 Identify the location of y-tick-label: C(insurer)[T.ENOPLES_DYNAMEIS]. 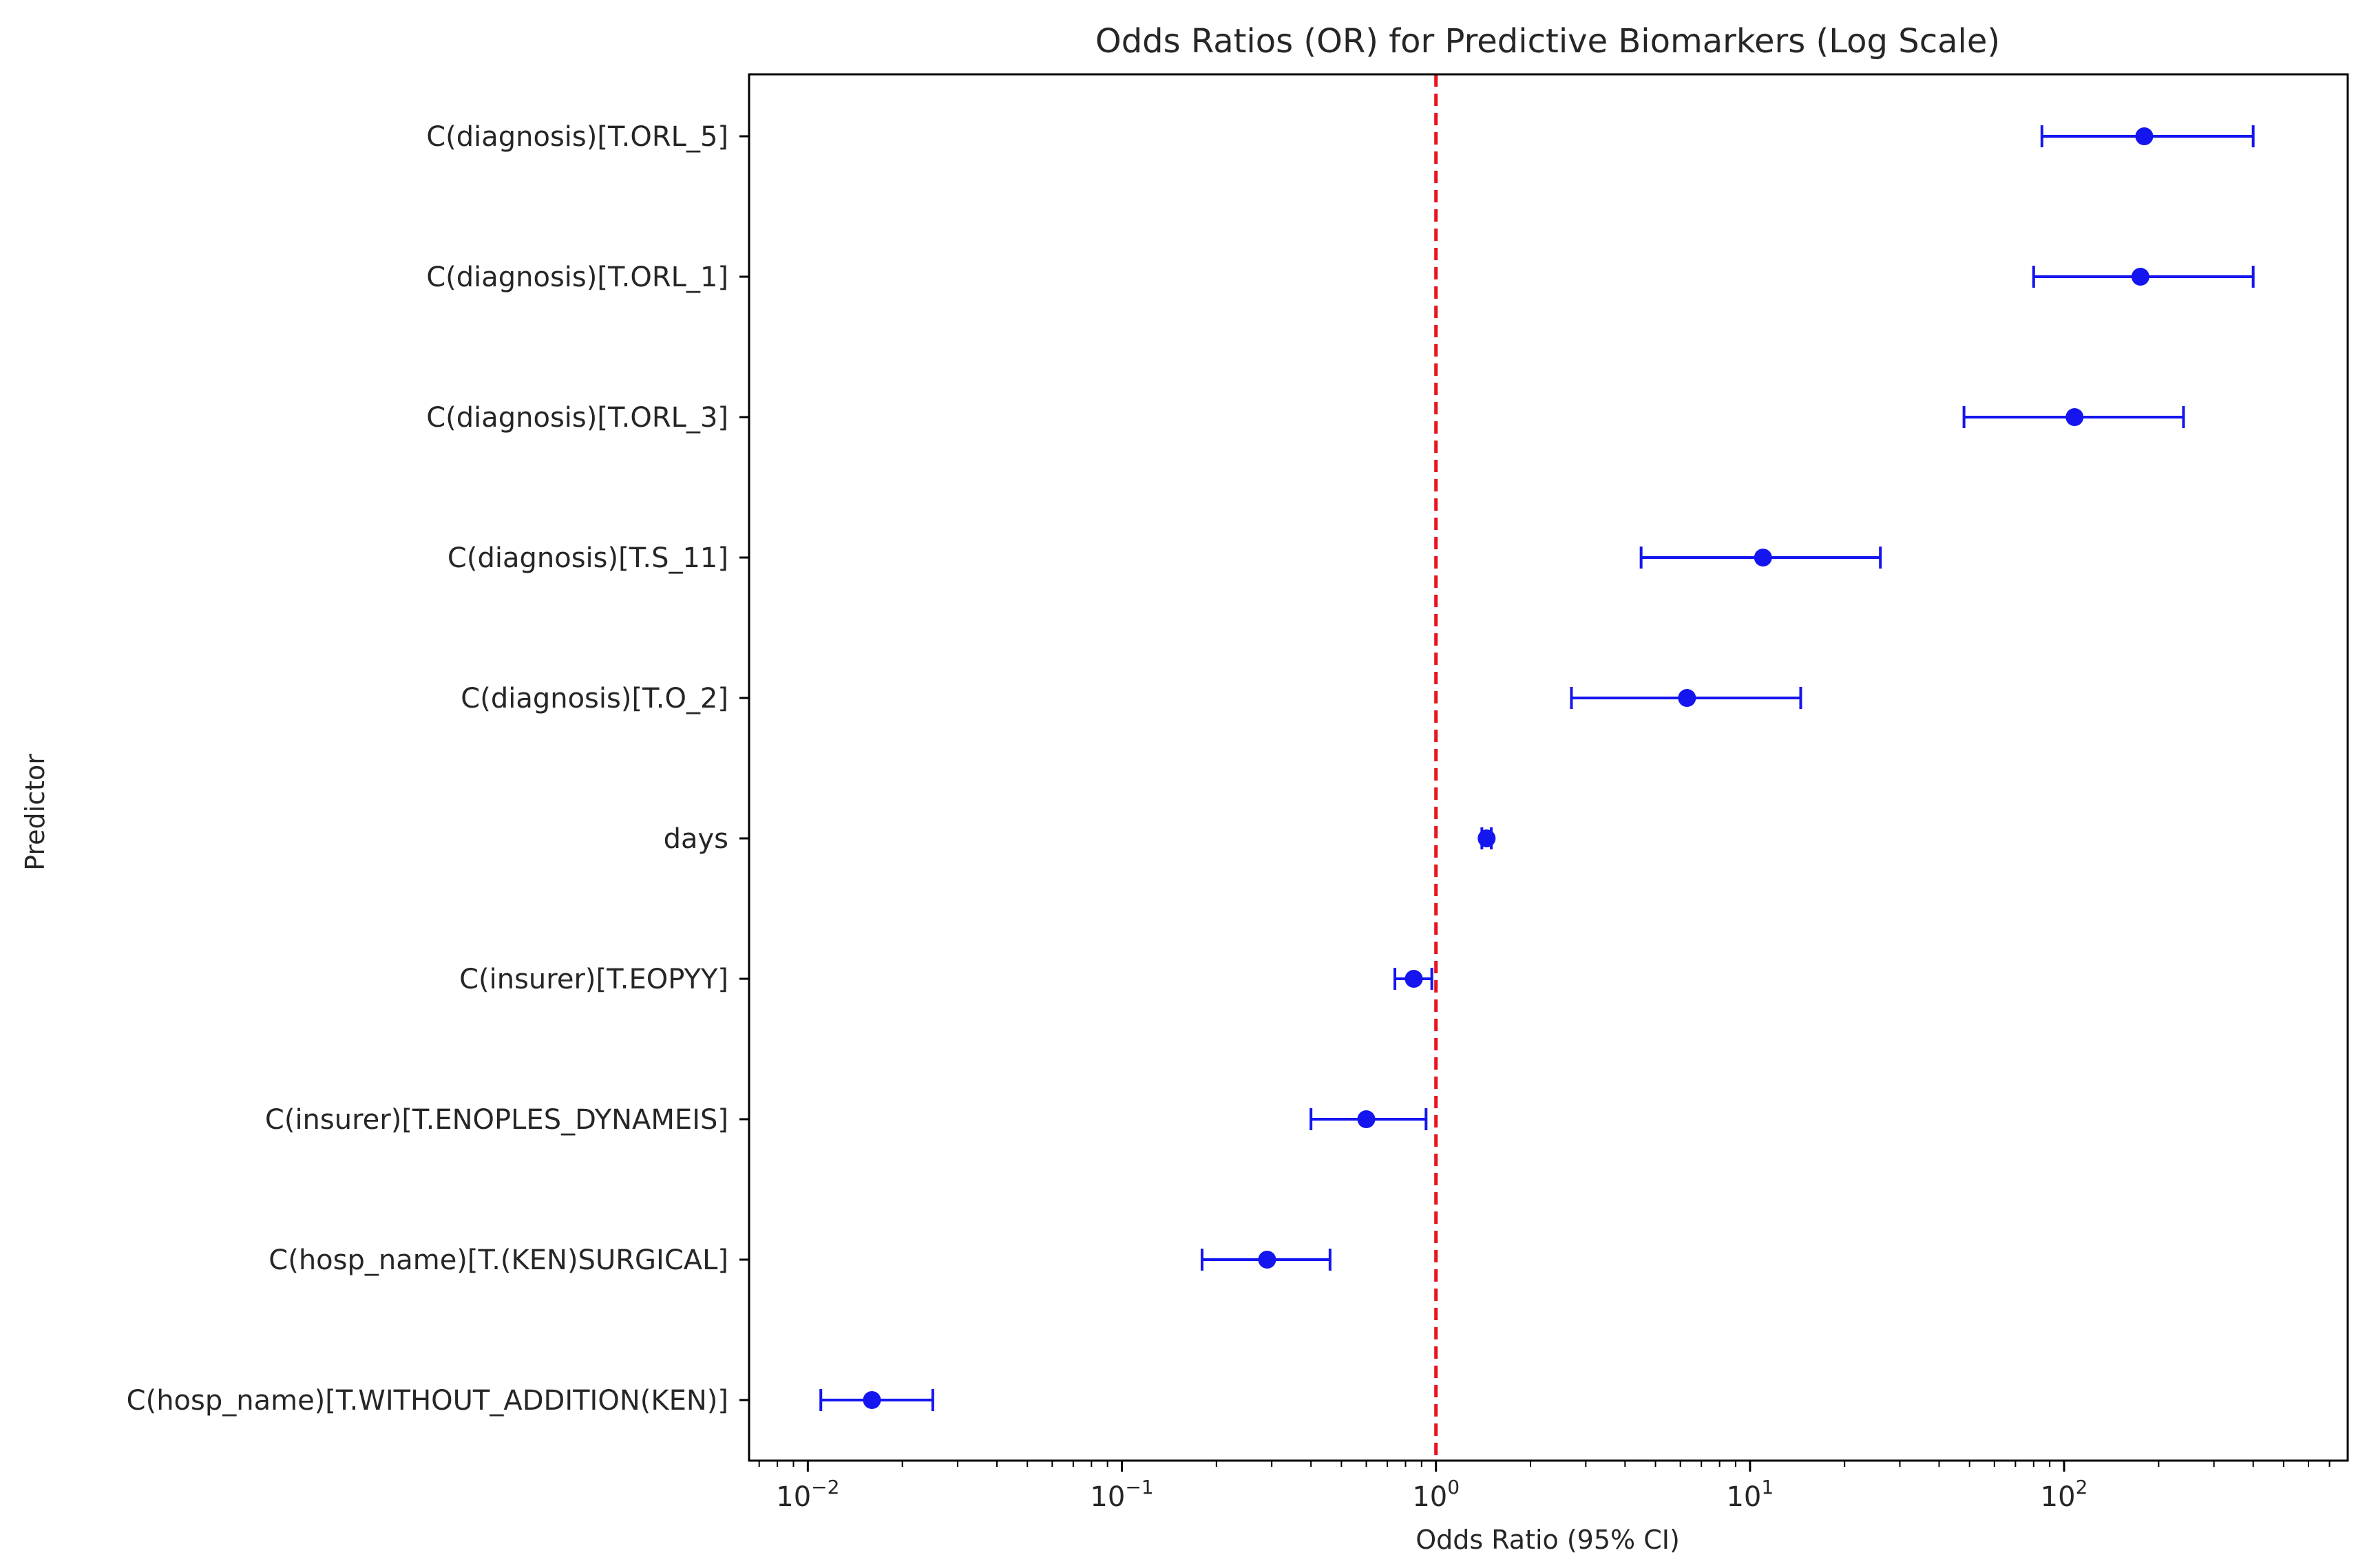
(496, 1120).